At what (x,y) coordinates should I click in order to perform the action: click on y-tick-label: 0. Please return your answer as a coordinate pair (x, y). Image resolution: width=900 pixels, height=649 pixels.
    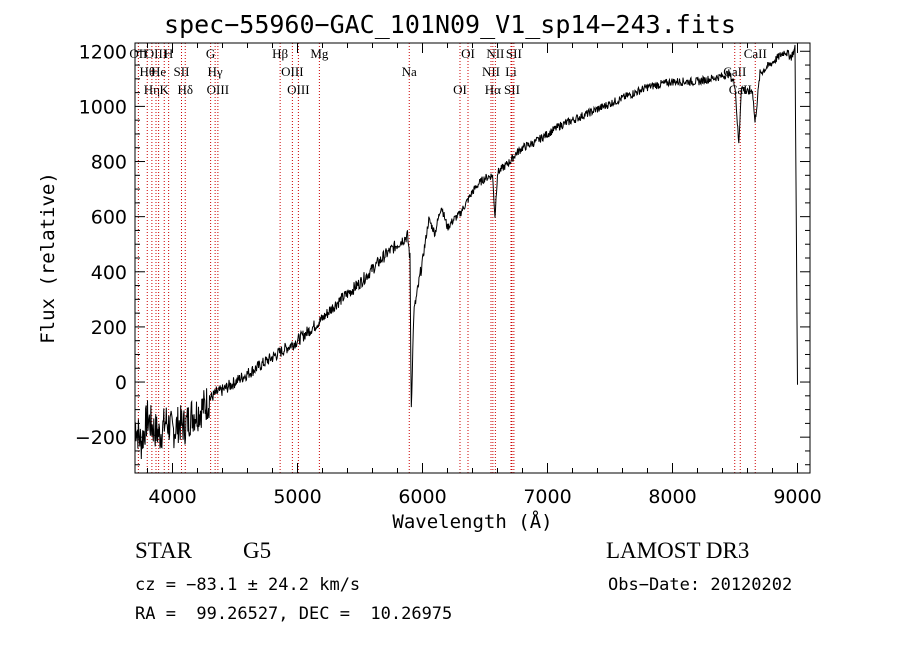
    Looking at the image, I should click on (121, 383).